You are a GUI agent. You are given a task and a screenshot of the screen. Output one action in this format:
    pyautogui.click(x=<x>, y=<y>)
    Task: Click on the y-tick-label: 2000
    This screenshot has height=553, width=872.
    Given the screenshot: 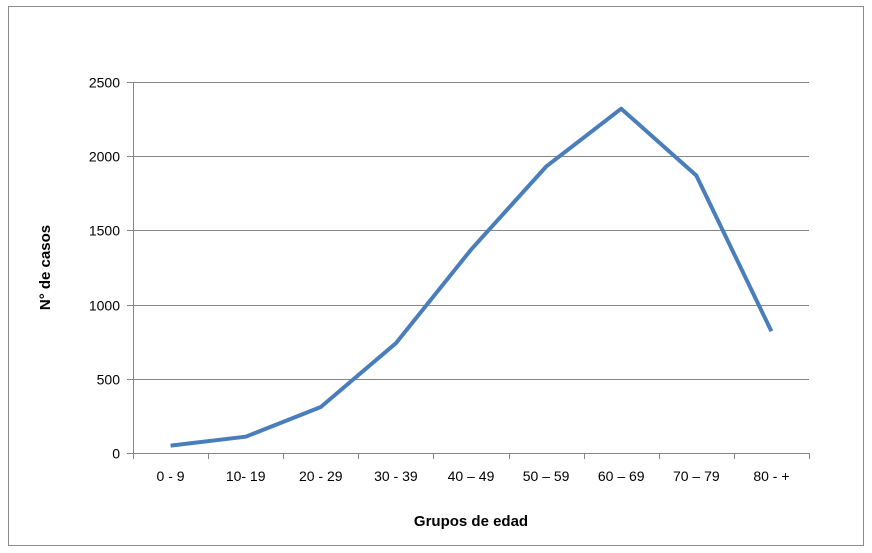 What is the action you would take?
    pyautogui.click(x=104, y=157)
    